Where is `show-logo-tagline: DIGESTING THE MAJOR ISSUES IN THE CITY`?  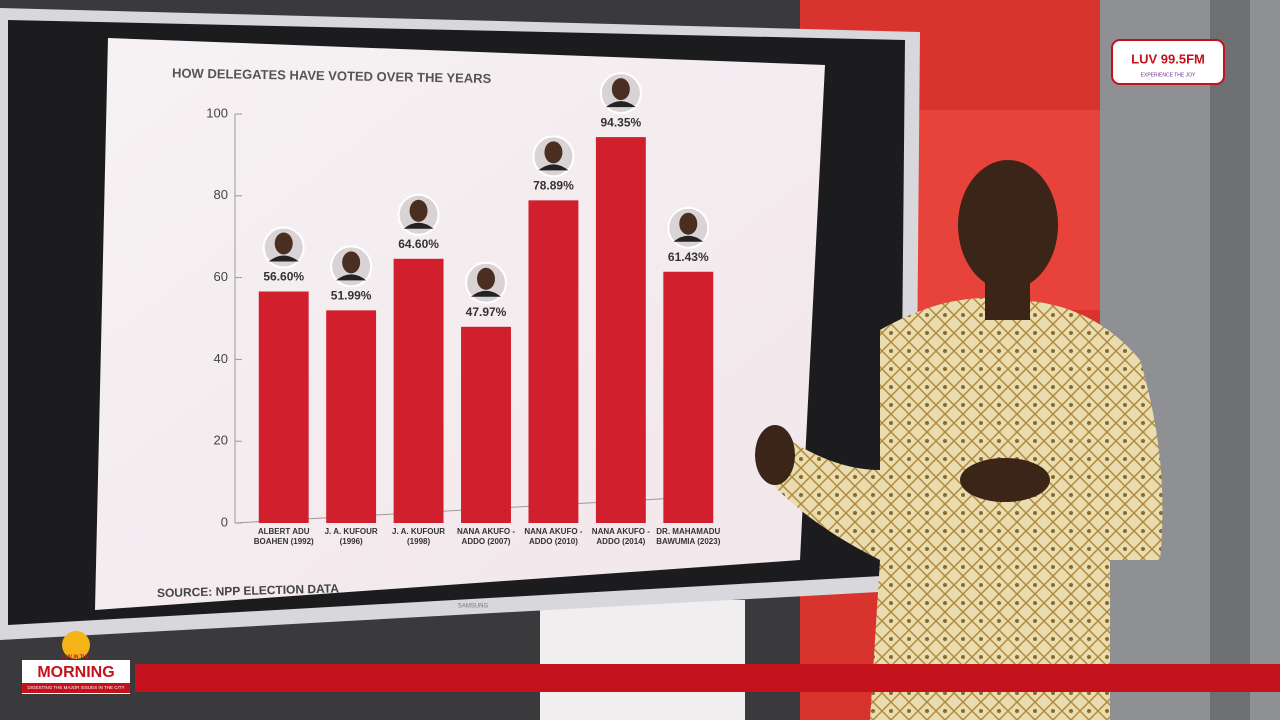
show-logo-tagline: DIGESTING THE MAJOR ISSUES IN THE CITY is located at coordinates (75, 687).